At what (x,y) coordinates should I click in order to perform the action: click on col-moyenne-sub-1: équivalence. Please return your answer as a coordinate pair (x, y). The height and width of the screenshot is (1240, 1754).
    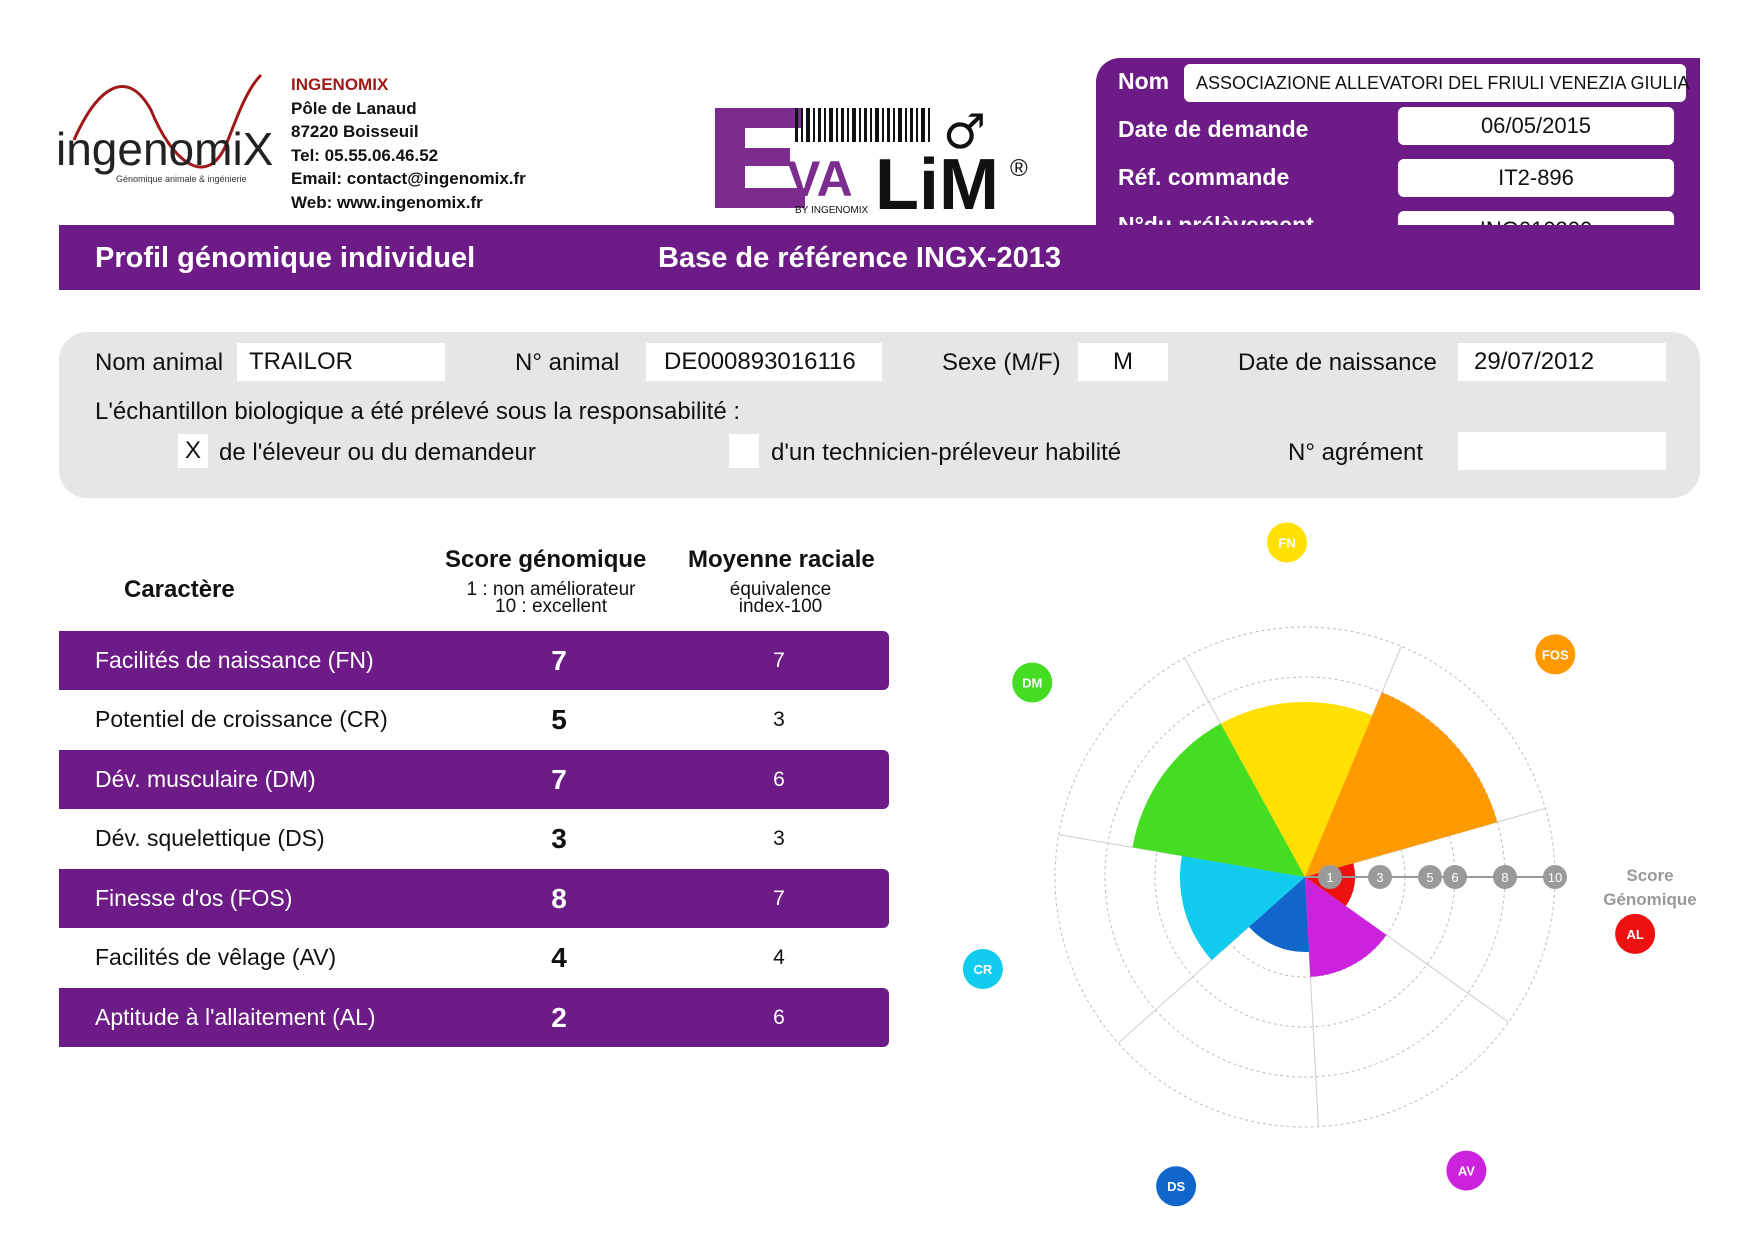
    Looking at the image, I should click on (780, 589).